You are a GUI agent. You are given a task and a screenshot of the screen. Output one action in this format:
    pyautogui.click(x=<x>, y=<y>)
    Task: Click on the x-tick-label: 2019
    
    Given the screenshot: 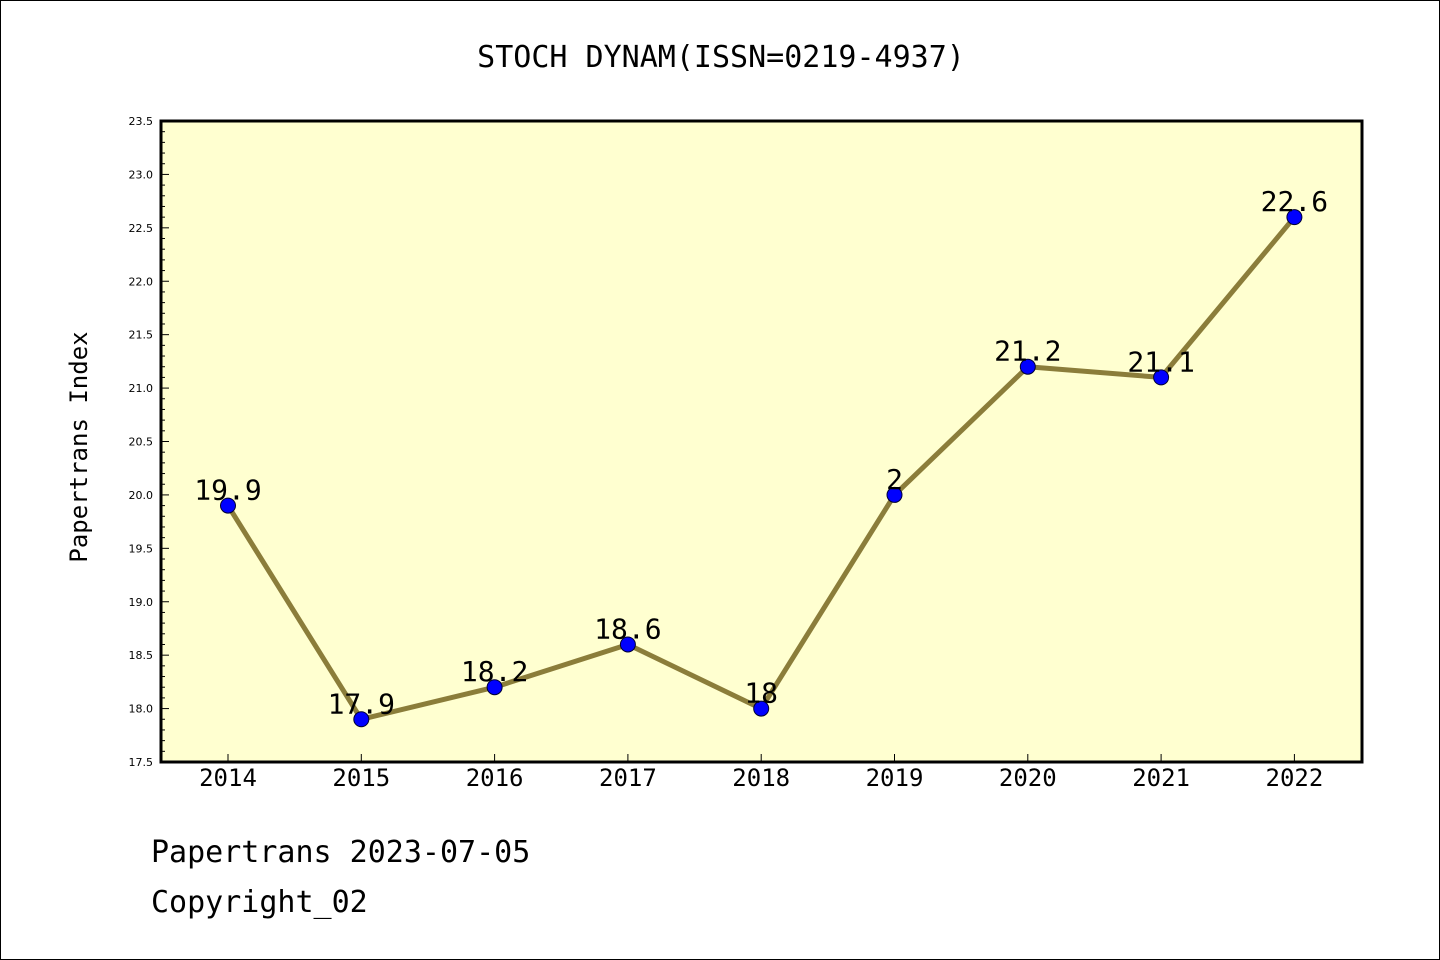 What is the action you would take?
    pyautogui.click(x=895, y=778)
    